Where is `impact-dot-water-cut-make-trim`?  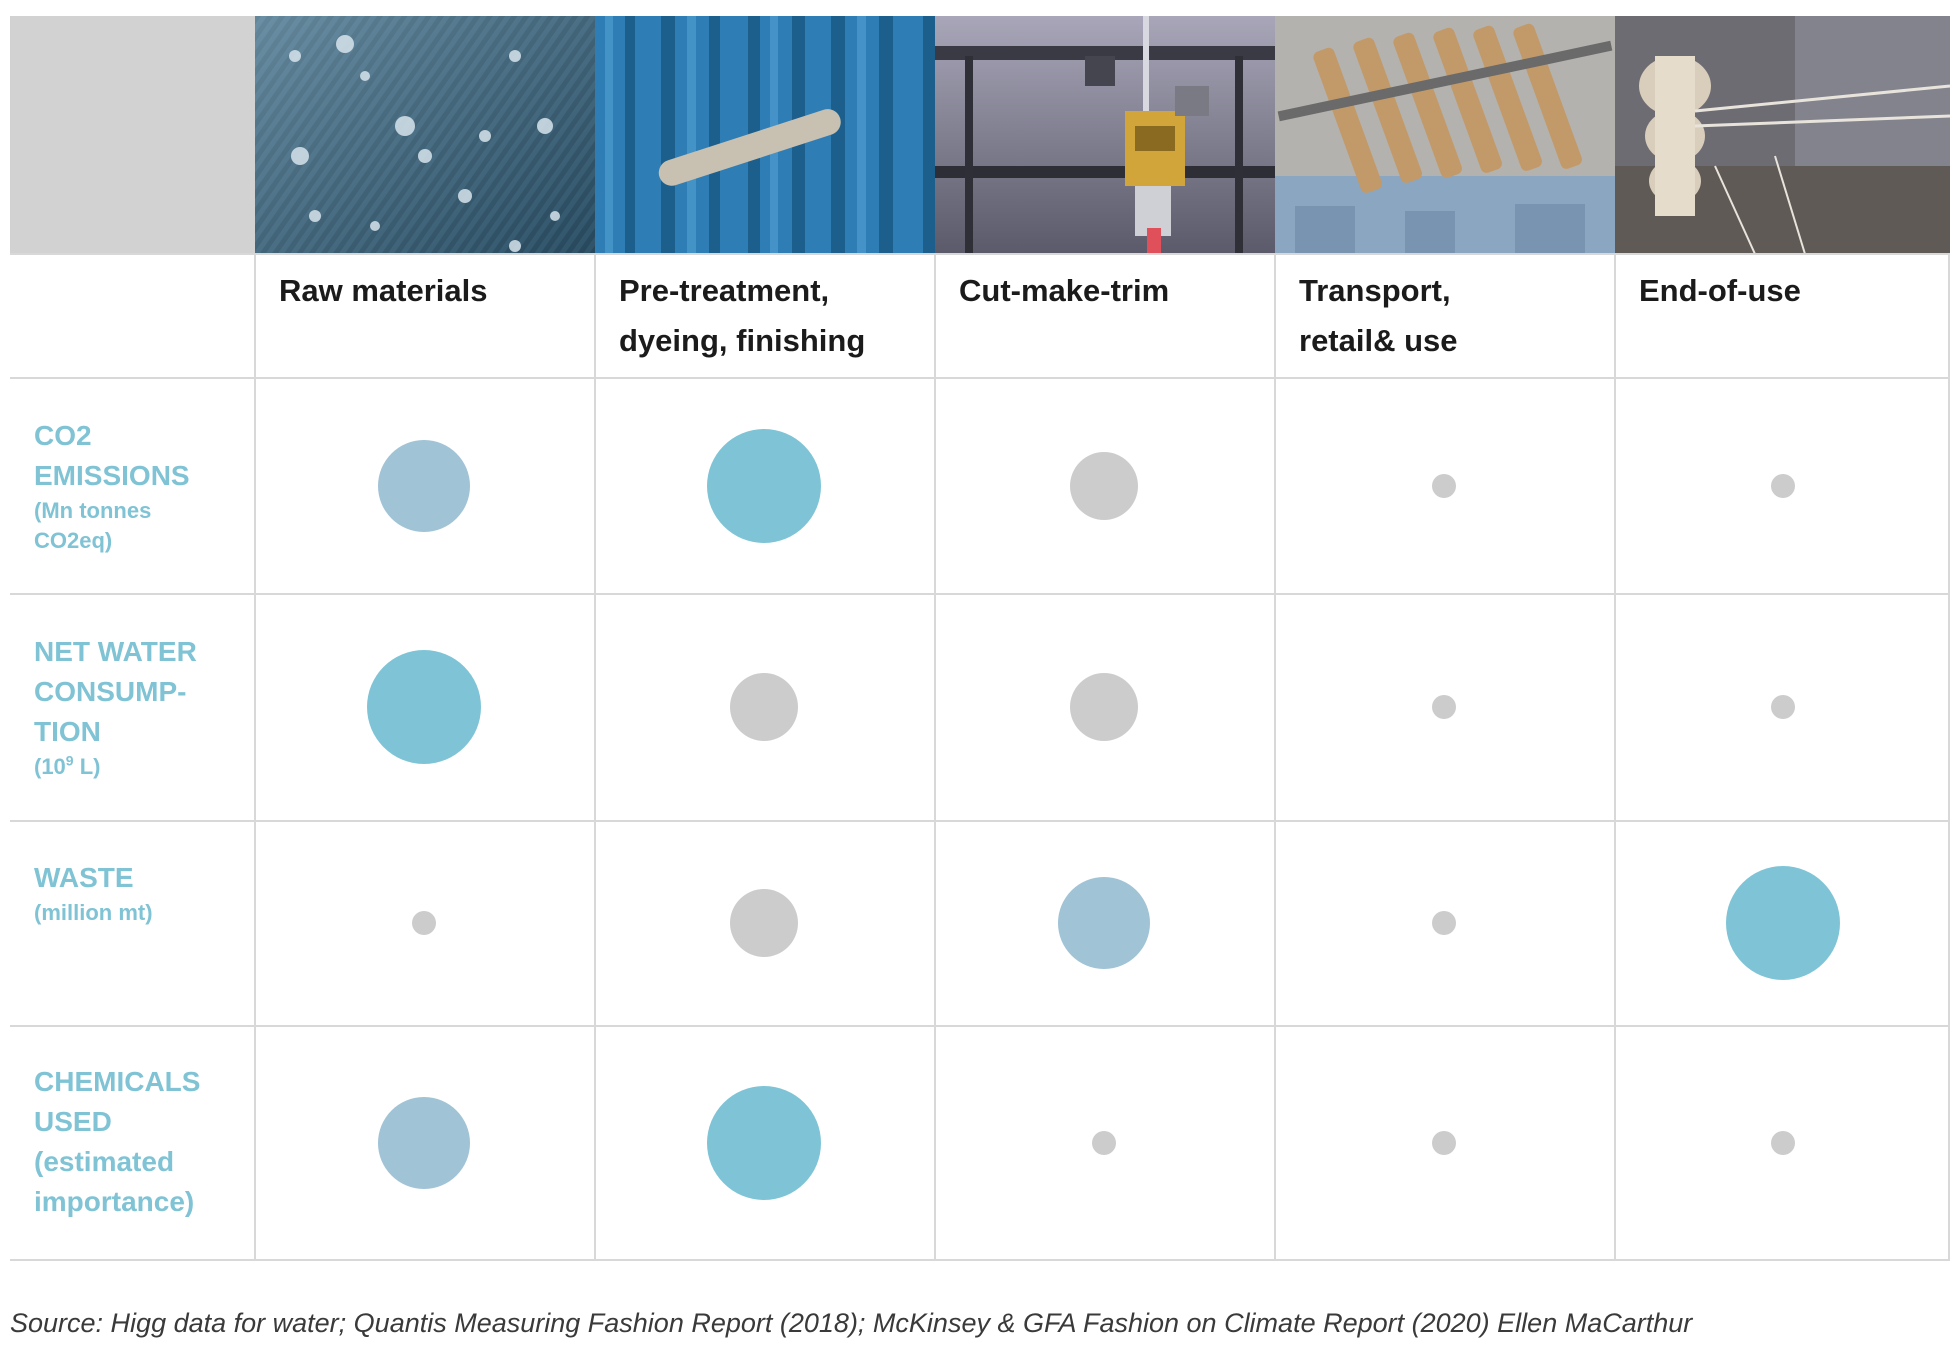
impact-dot-water-cut-make-trim is located at coordinates (1104, 707).